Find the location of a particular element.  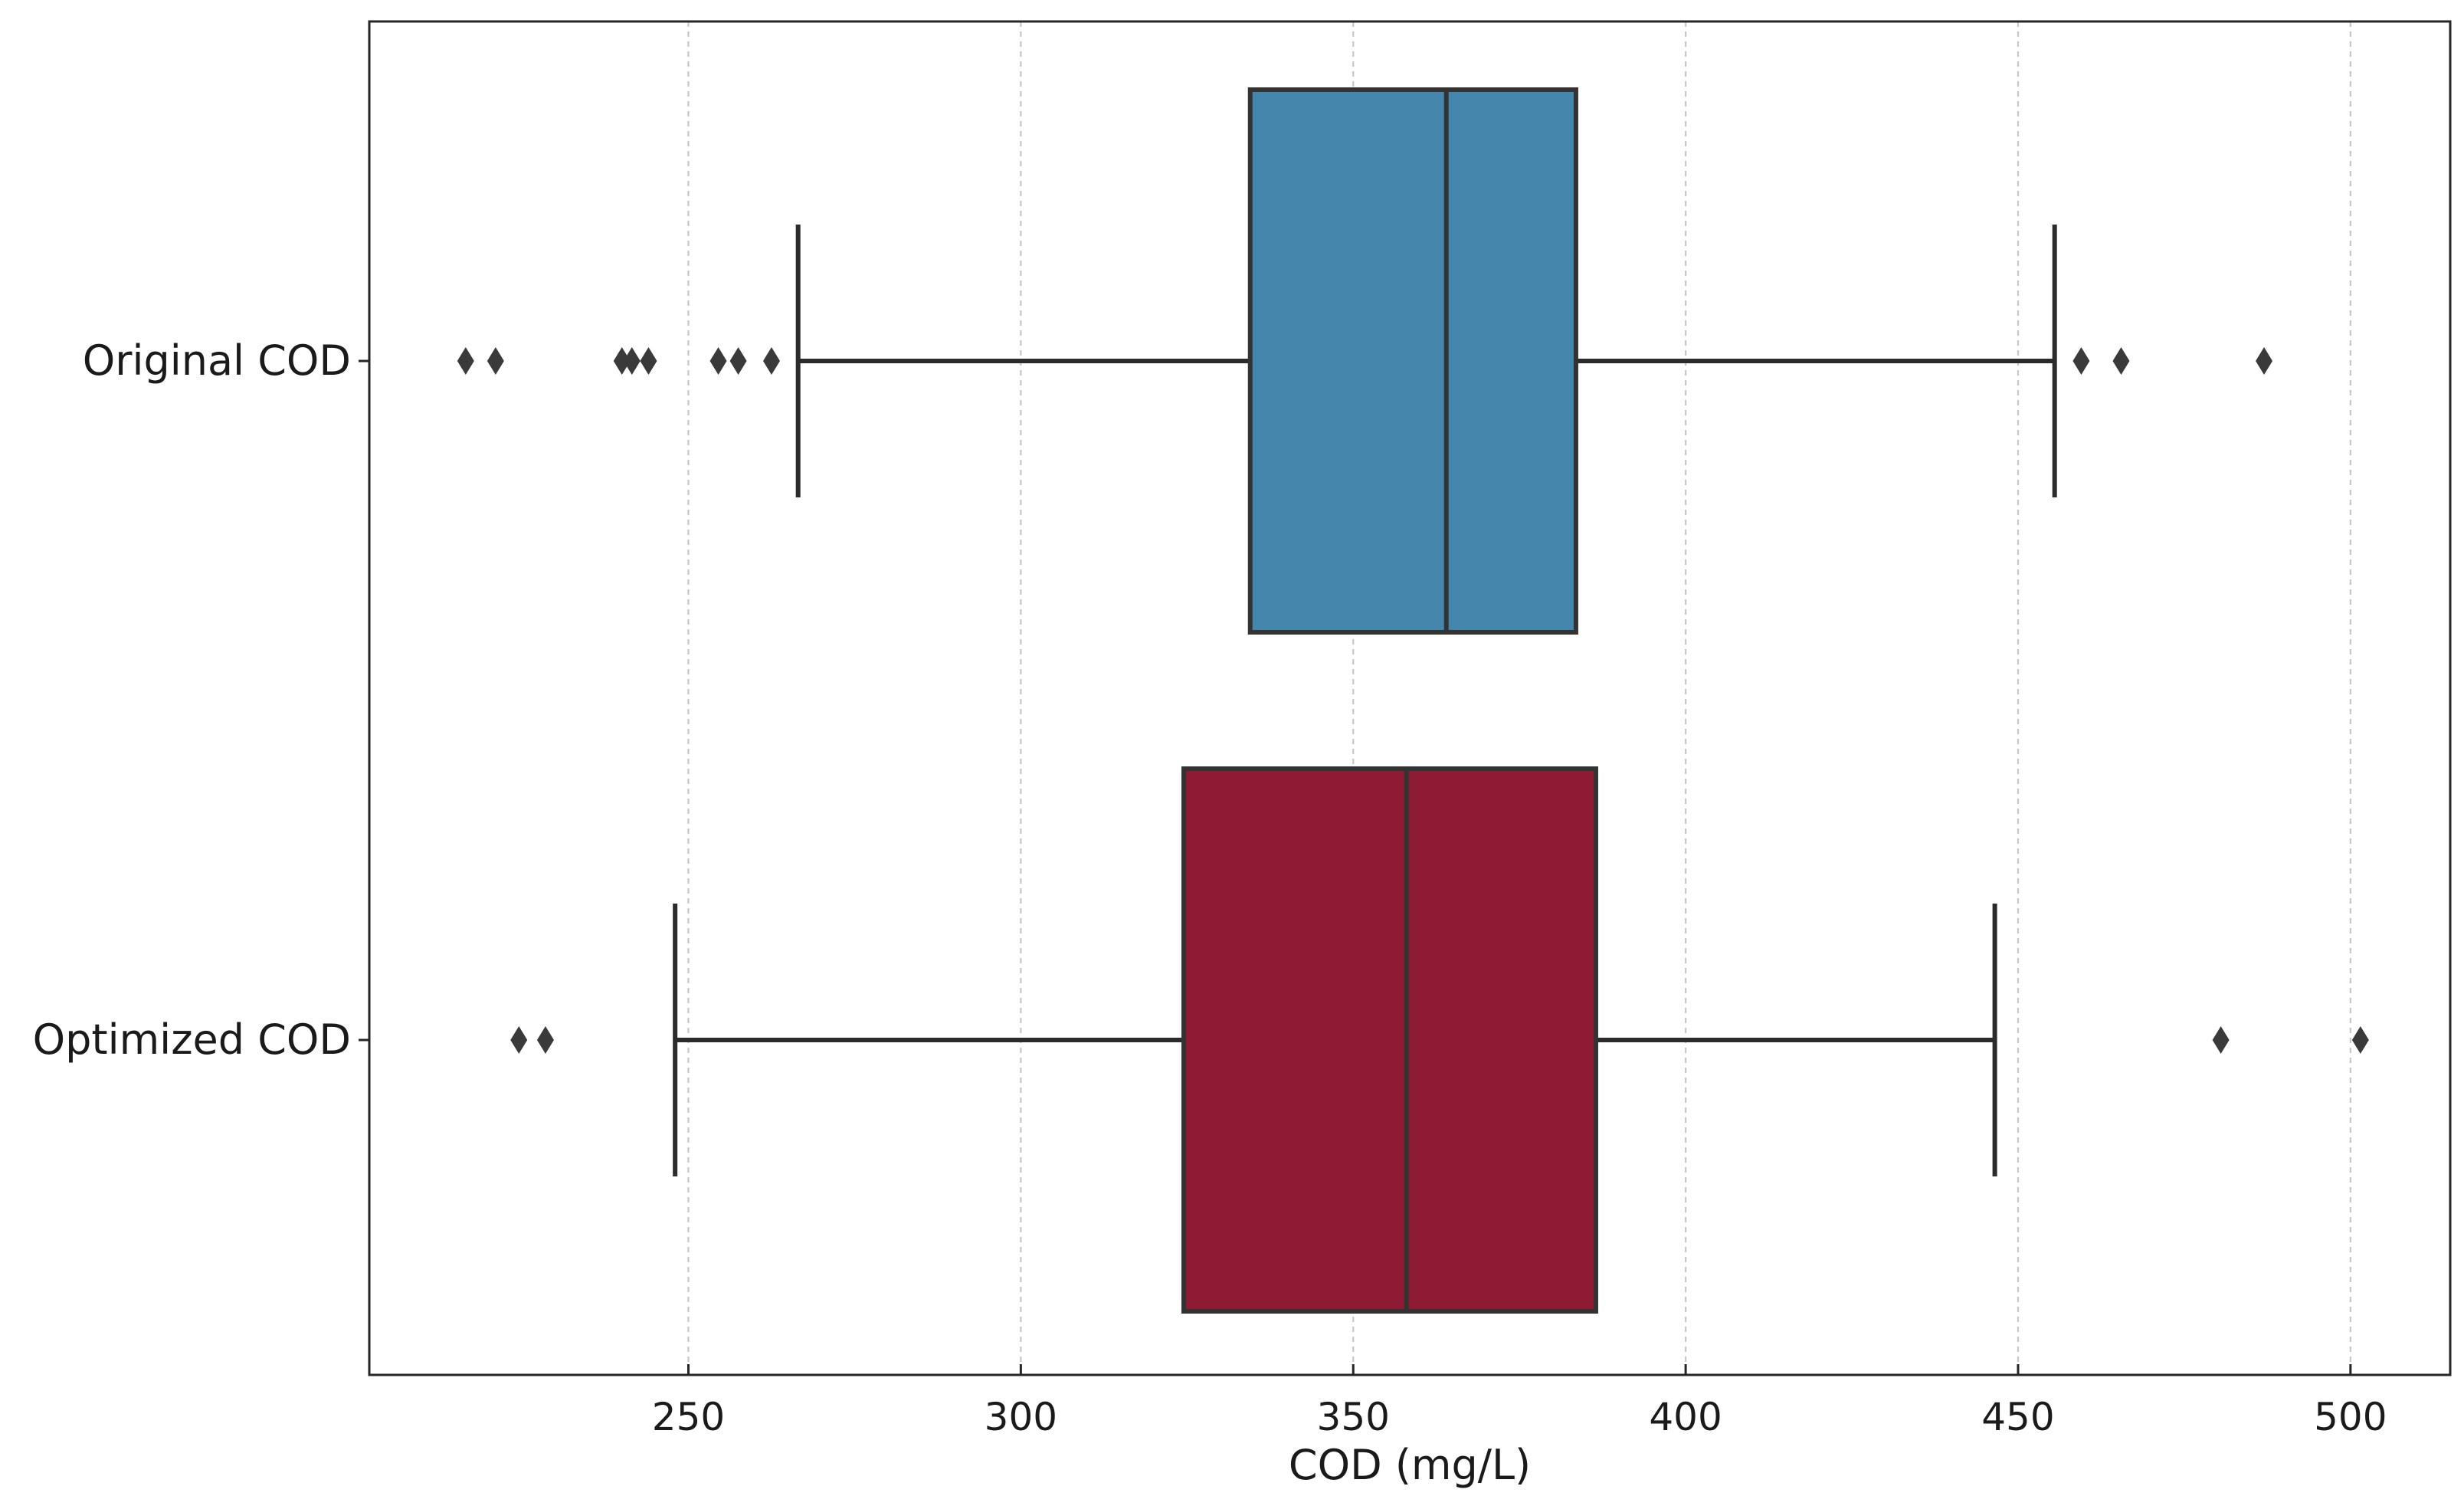

x-tick-label-400: 400 is located at coordinates (1685, 1417).